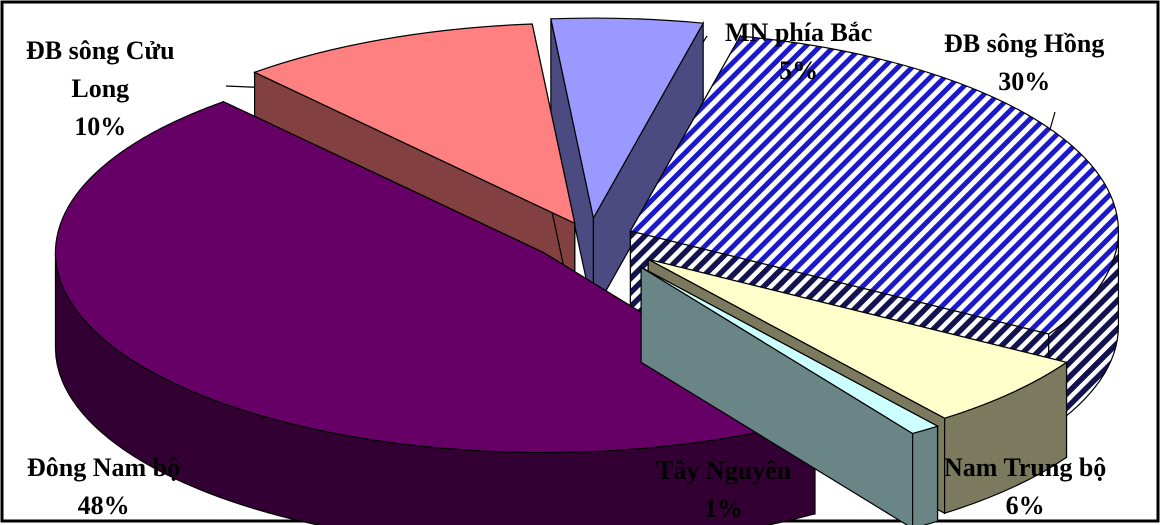 This screenshot has width=1162, height=525. What do you see at coordinates (103, 505) in the screenshot?
I see `label-dnb-pct: 48%` at bounding box center [103, 505].